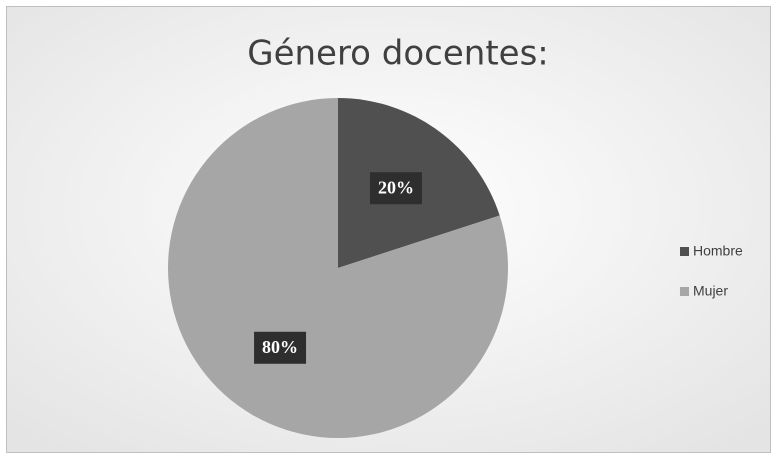 This screenshot has height=459, width=777. I want to click on value-label: 20%, so click(396, 187).